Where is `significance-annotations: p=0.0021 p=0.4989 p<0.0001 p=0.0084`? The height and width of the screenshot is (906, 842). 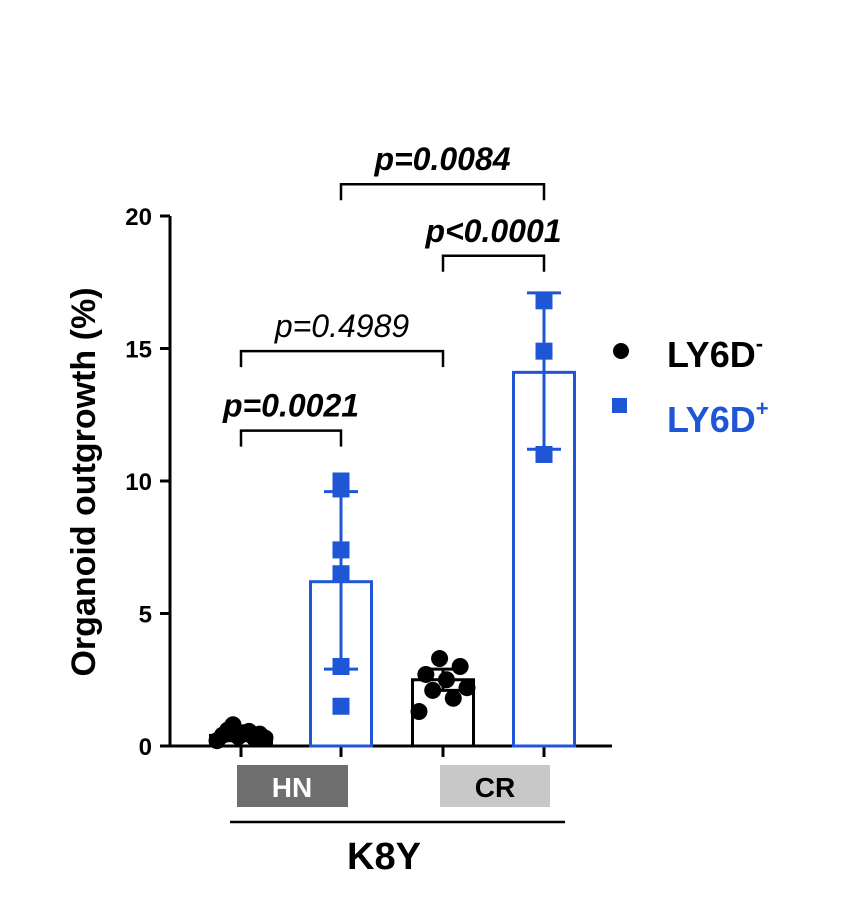 significance-annotations: p=0.0021 p=0.4989 p<0.0001 p=0.0084 is located at coordinates (392, 294).